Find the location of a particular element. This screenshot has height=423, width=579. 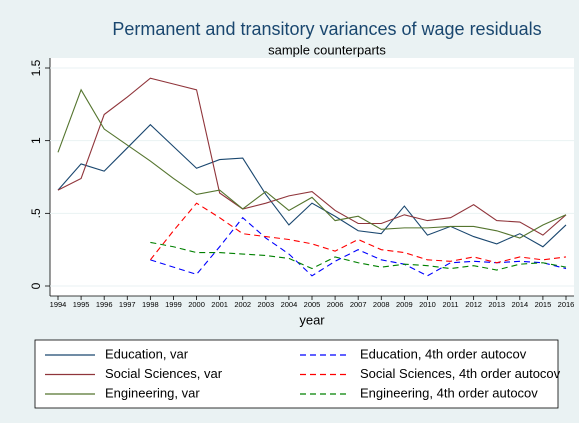

legend-label: Education, 4th order autocov is located at coordinates (443, 353).